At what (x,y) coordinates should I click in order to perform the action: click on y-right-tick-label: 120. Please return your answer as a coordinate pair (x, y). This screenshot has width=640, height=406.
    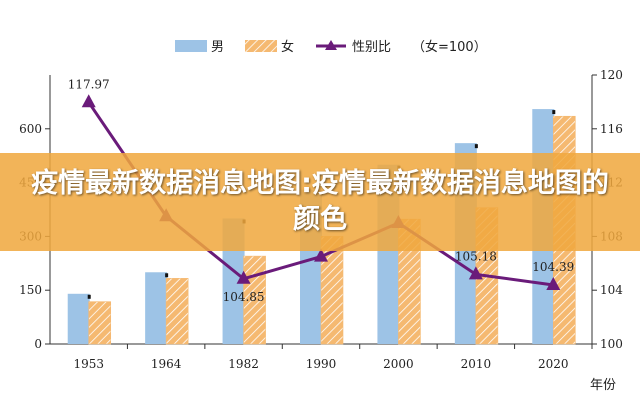
    Looking at the image, I should click on (611, 75).